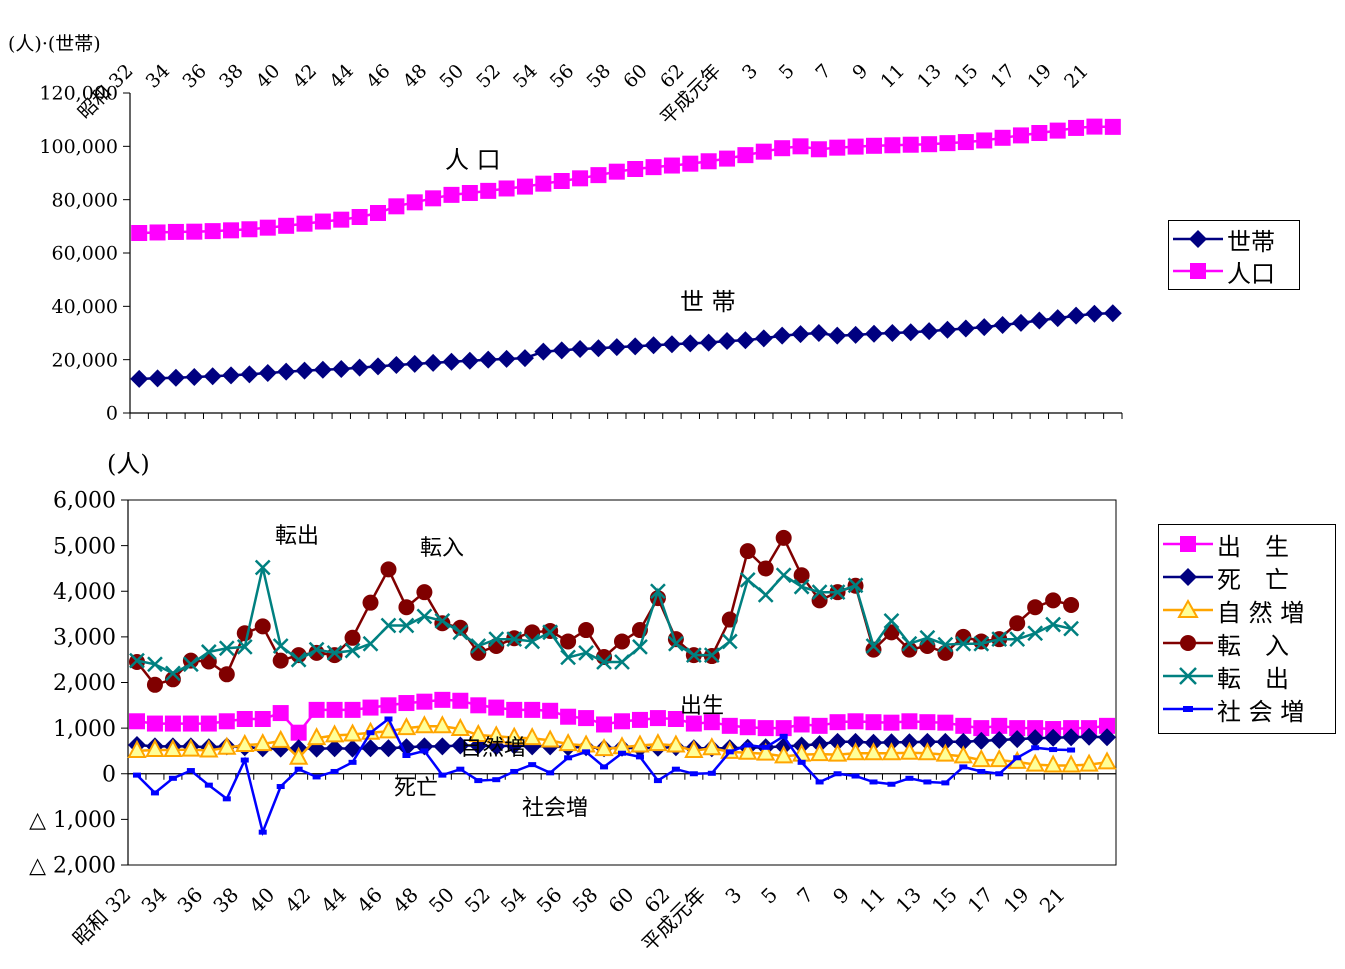 Image resolution: width=1345 pixels, height=969 pixels. What do you see at coordinates (1188, 709) in the screenshot?
I see `legend-dash-icon` at bounding box center [1188, 709].